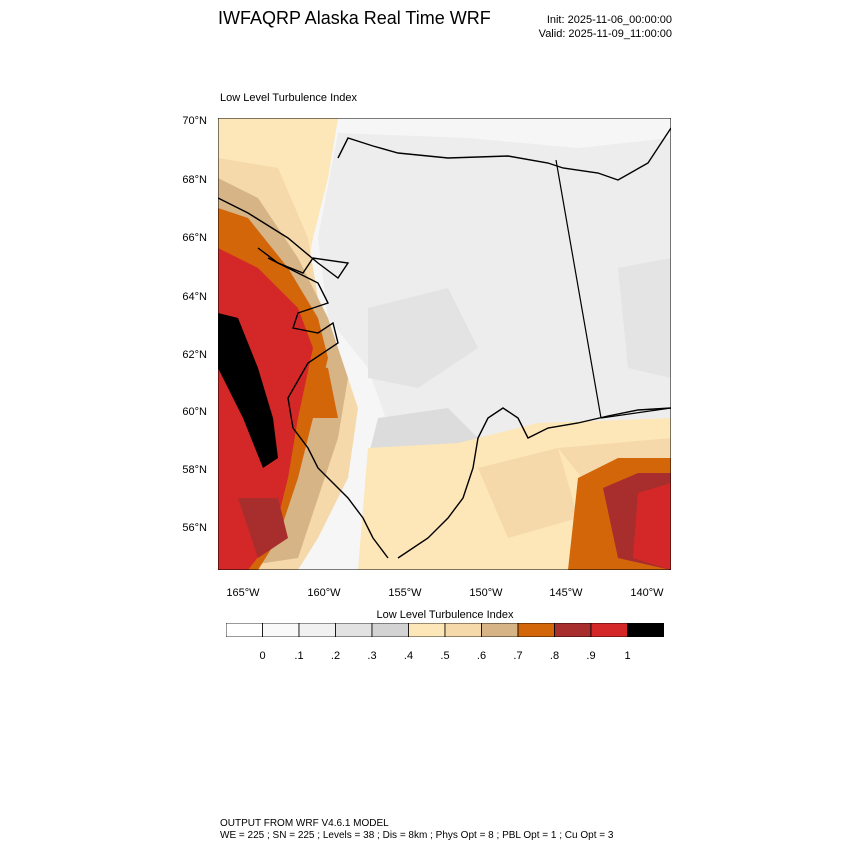  Describe the element at coordinates (324, 593) in the screenshot. I see `lon-label: 160°W` at that location.